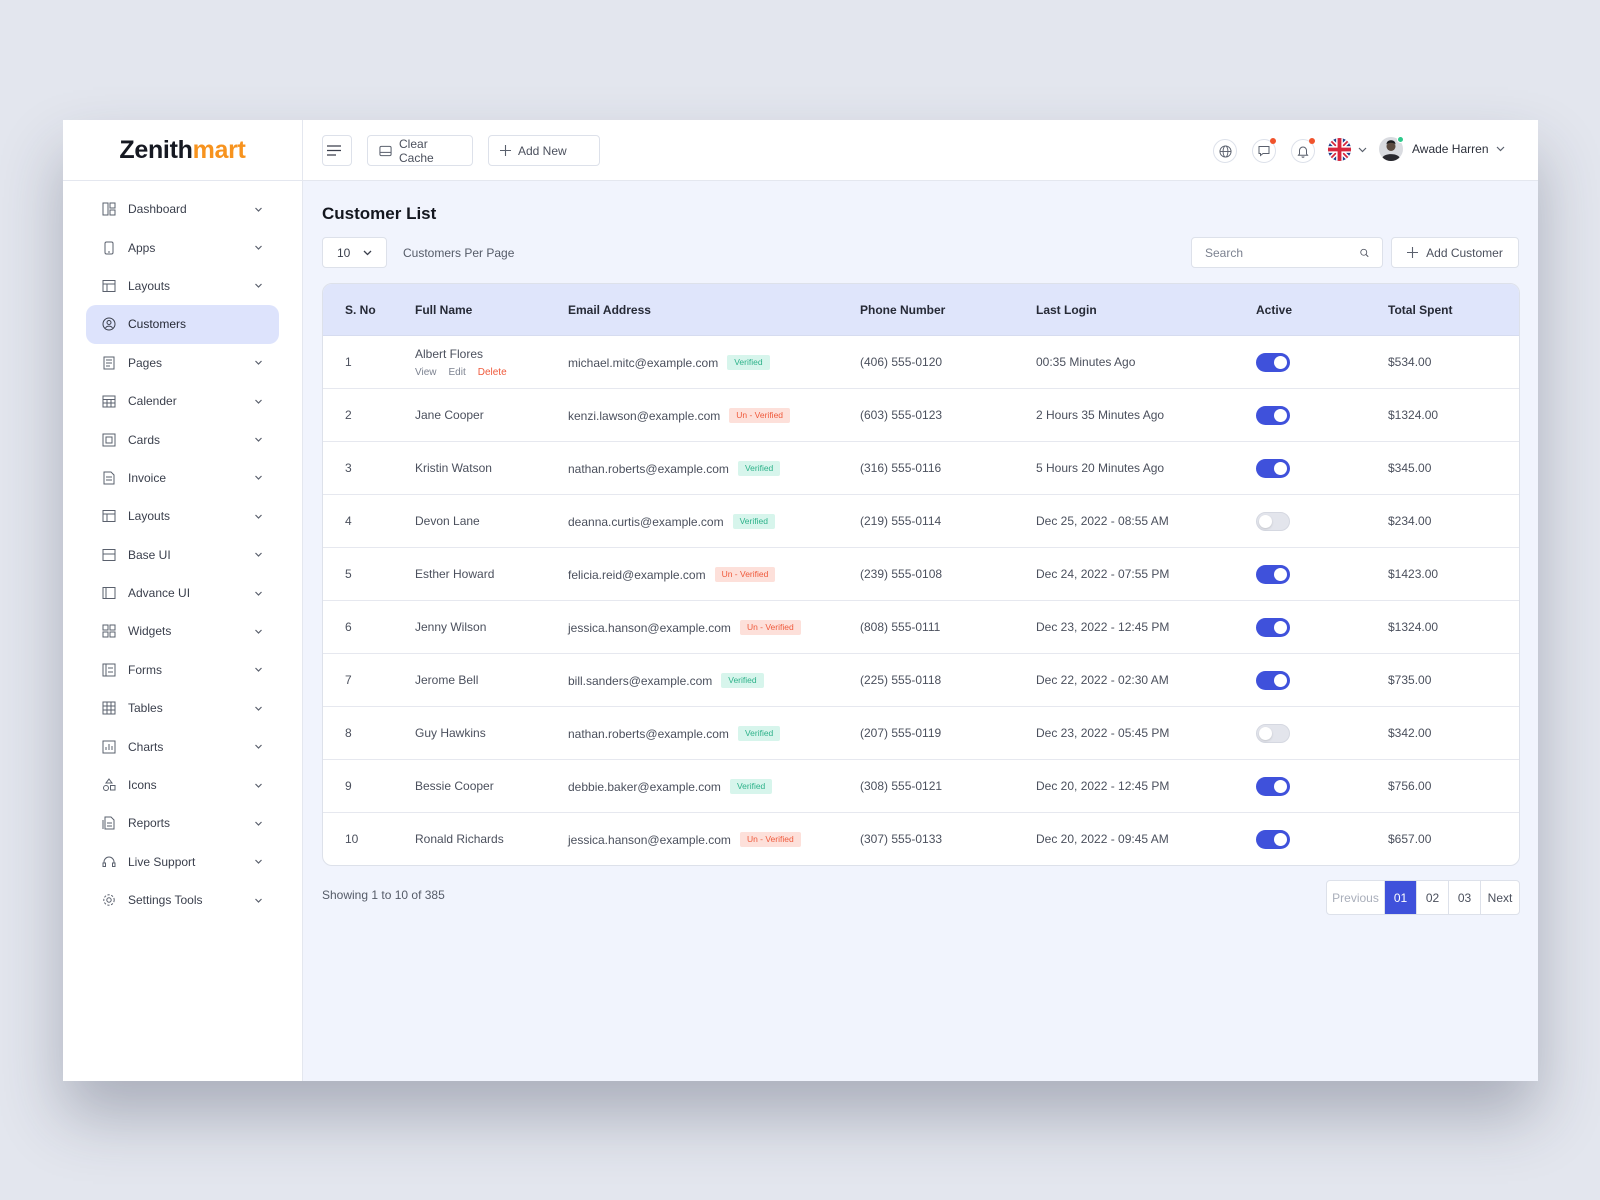 The image size is (1600, 1200). Describe the element at coordinates (152, 401) in the screenshot. I see `sidebar-item-label: Calender` at that location.